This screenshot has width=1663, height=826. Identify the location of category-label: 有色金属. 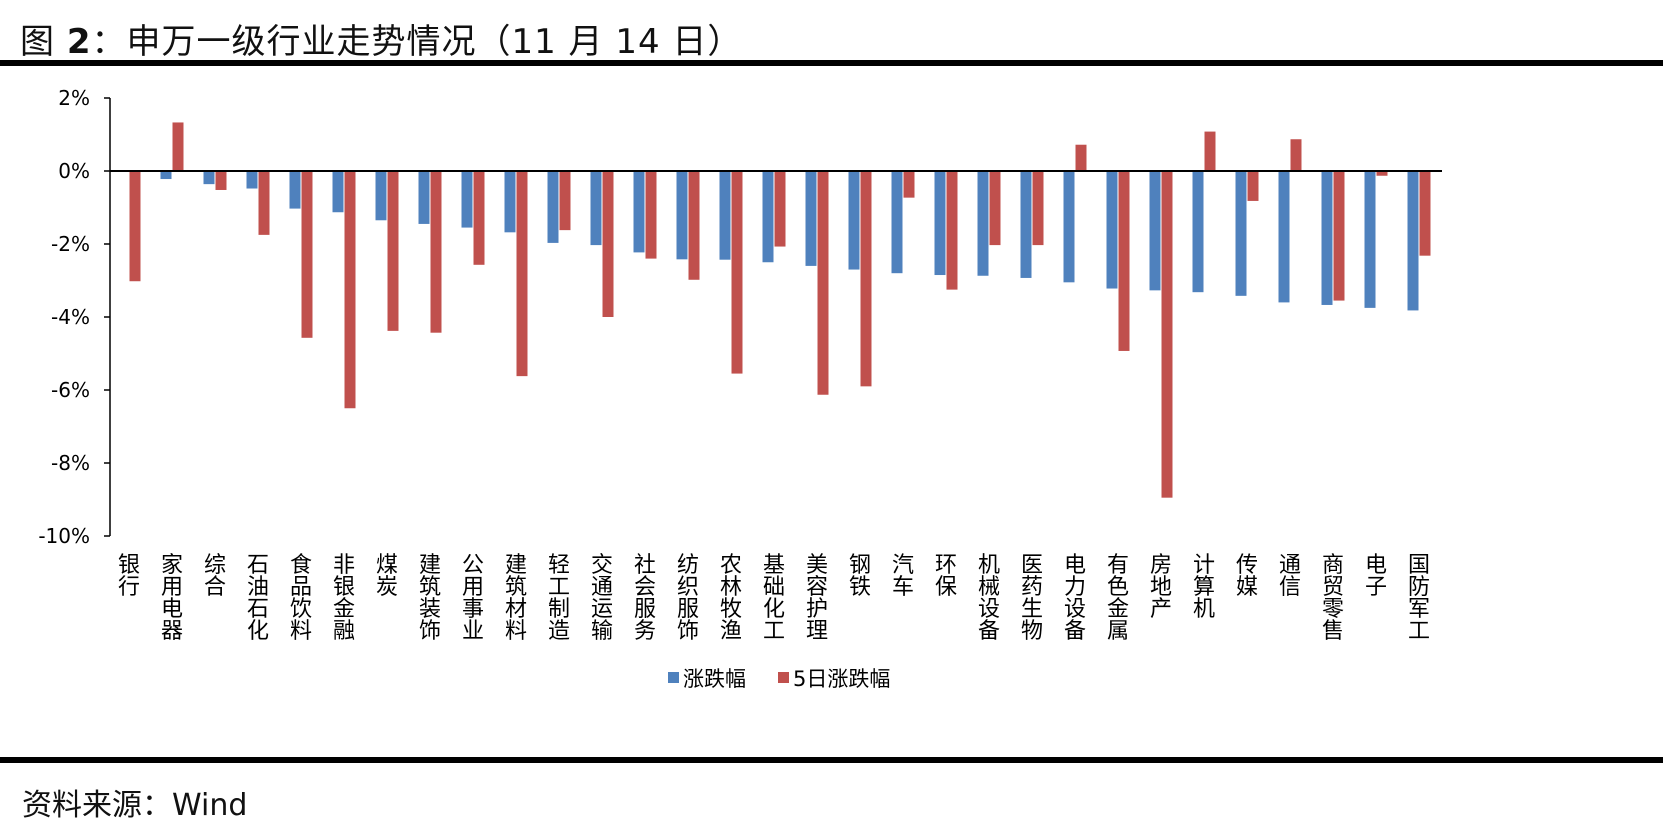
(1118, 598).